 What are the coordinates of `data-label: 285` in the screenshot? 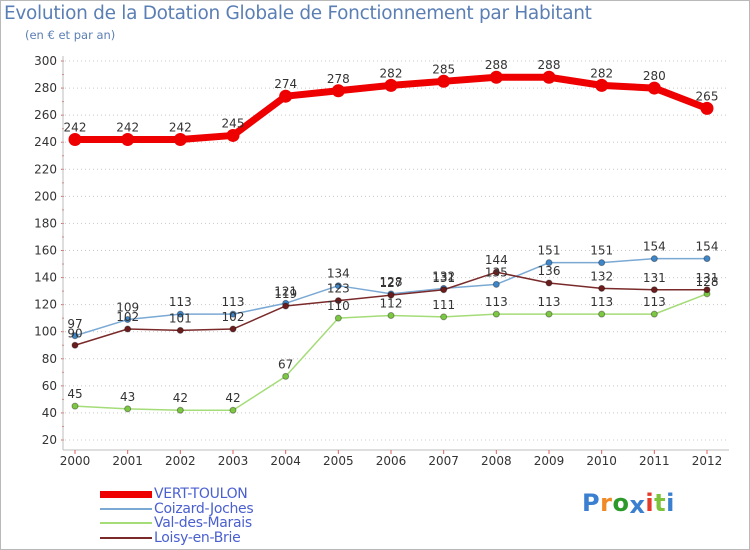 It's located at (443, 69).